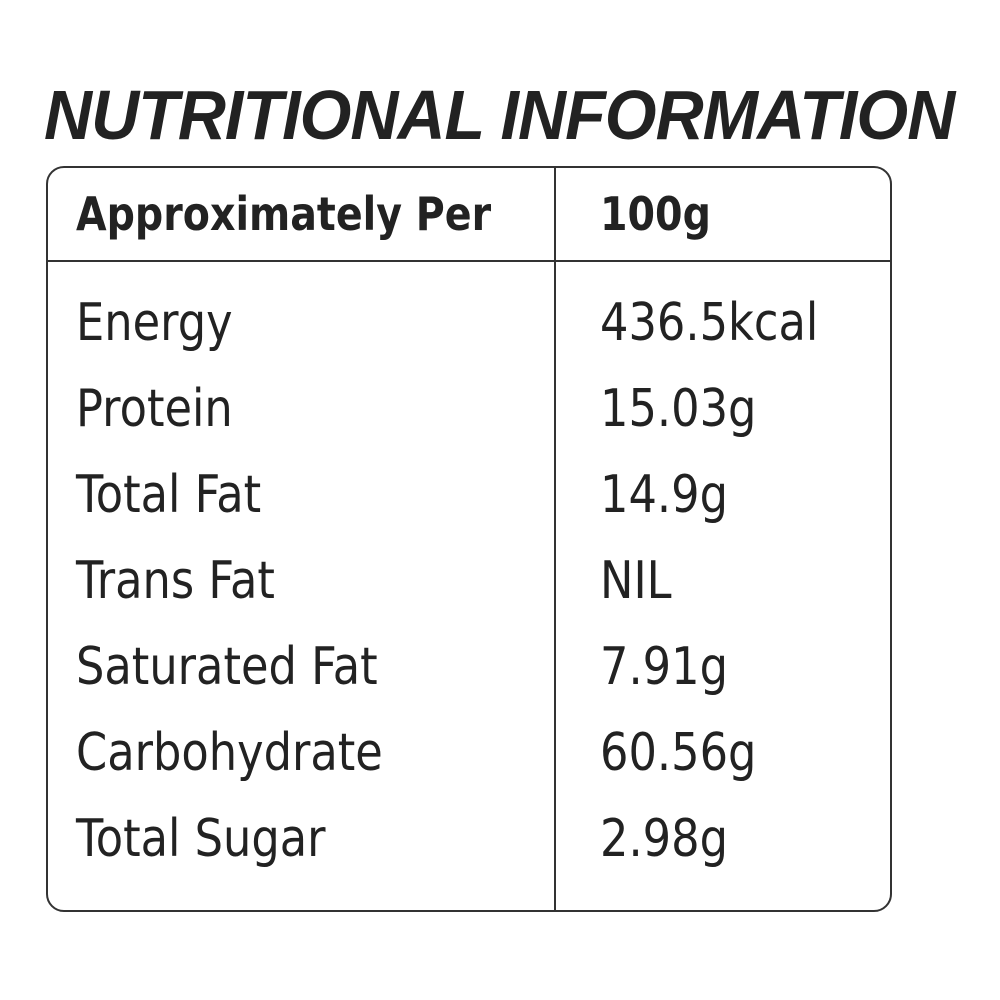  What do you see at coordinates (636, 581) in the screenshot?
I see `nutrient-value: NIL` at bounding box center [636, 581].